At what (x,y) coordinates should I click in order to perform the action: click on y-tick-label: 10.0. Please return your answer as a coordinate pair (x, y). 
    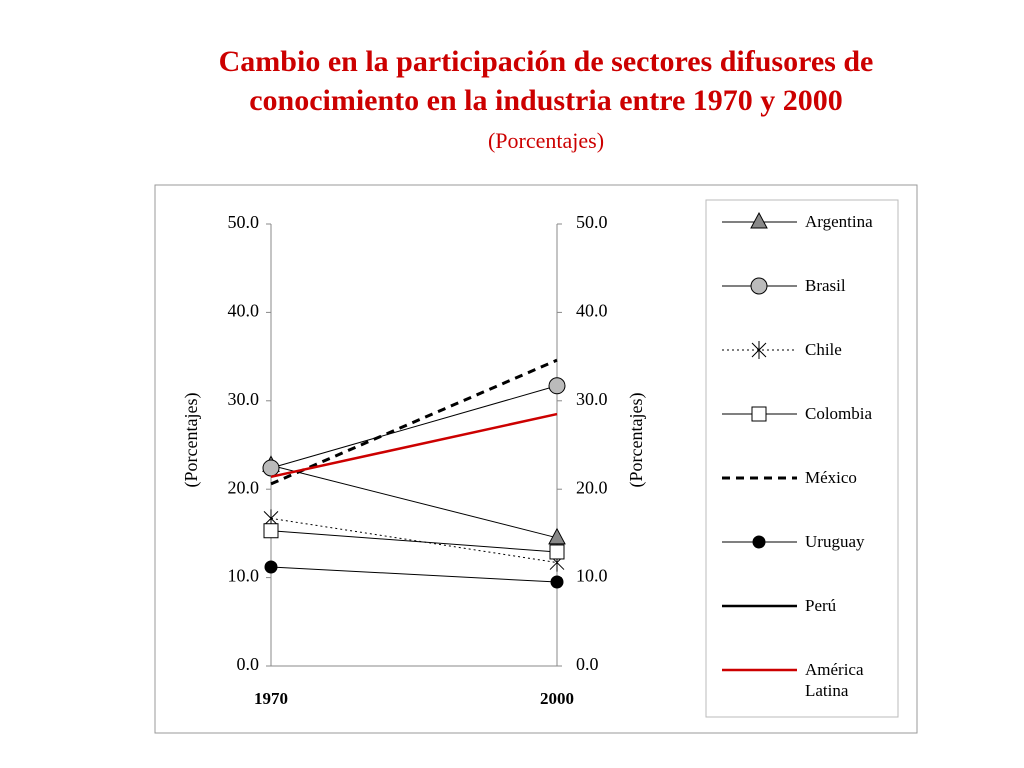
    Looking at the image, I should click on (244, 576).